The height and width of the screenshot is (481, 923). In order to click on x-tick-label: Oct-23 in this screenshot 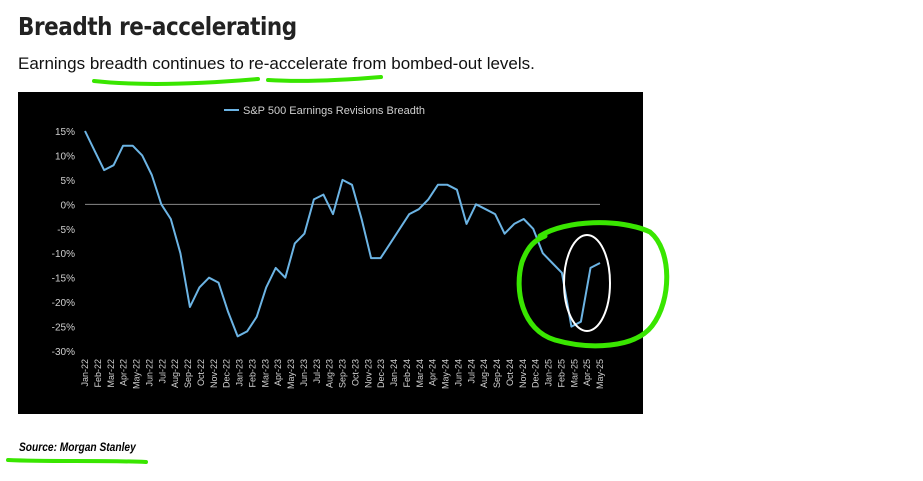, I will do `click(355, 372)`.